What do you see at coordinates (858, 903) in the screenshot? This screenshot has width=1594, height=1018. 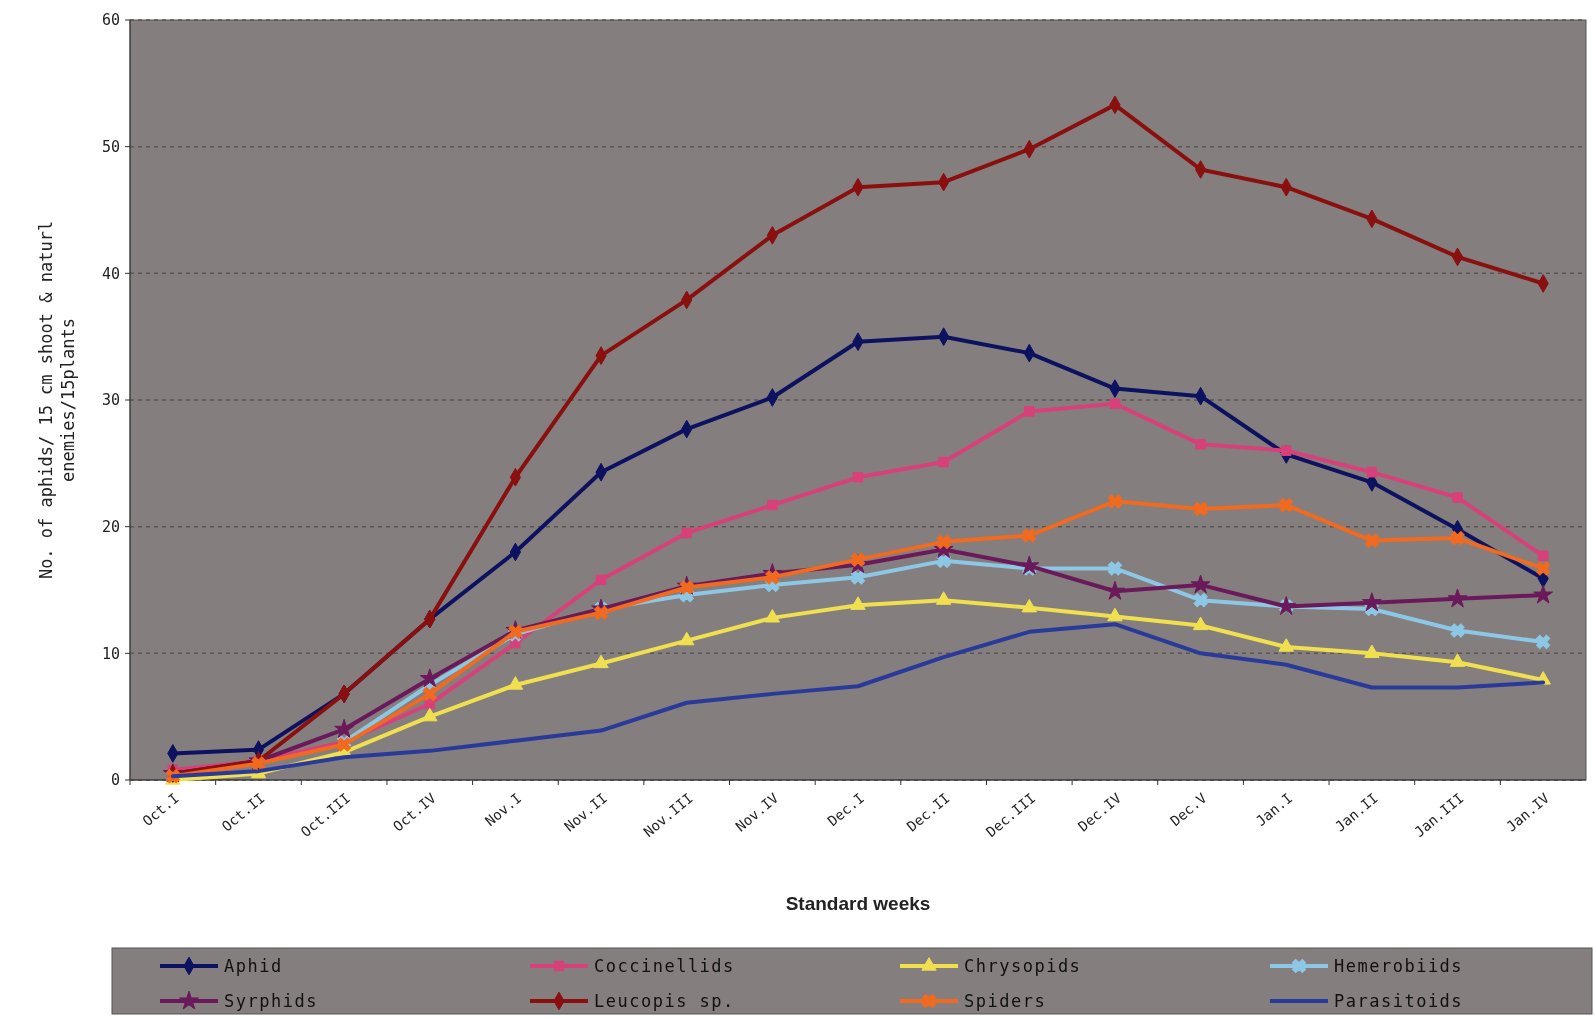 I see `x-axis-title: Standard weeks` at bounding box center [858, 903].